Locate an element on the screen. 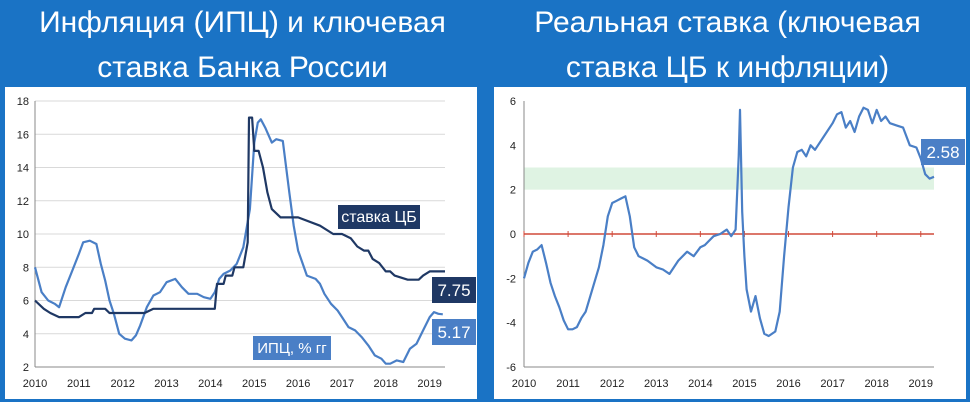  y-tick-label-14: 14 is located at coordinates (23, 169).